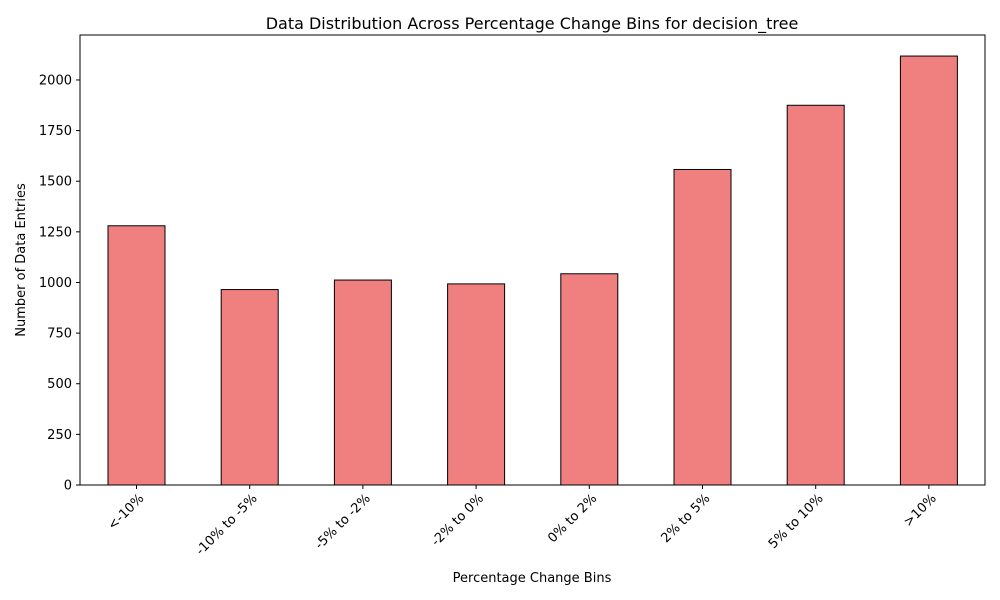  What do you see at coordinates (458, 520) in the screenshot?
I see `x-tick-label: -2% to 0%` at bounding box center [458, 520].